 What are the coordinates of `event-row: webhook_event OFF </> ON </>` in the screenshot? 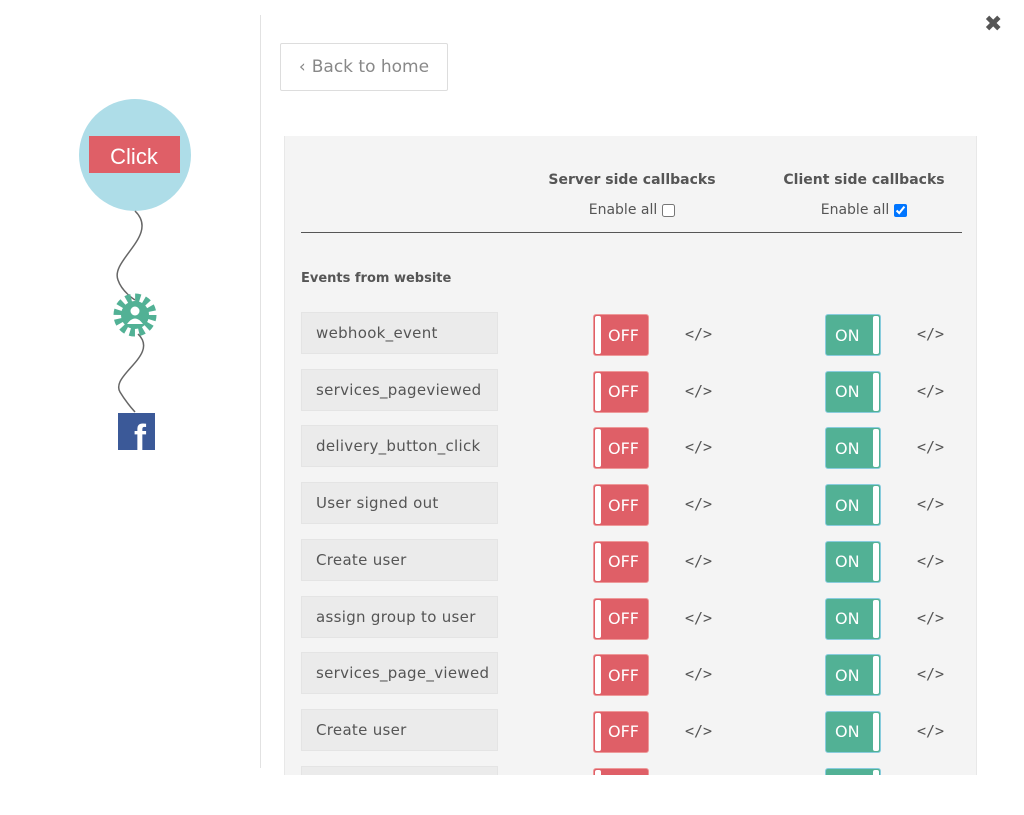 It's located at (630, 334).